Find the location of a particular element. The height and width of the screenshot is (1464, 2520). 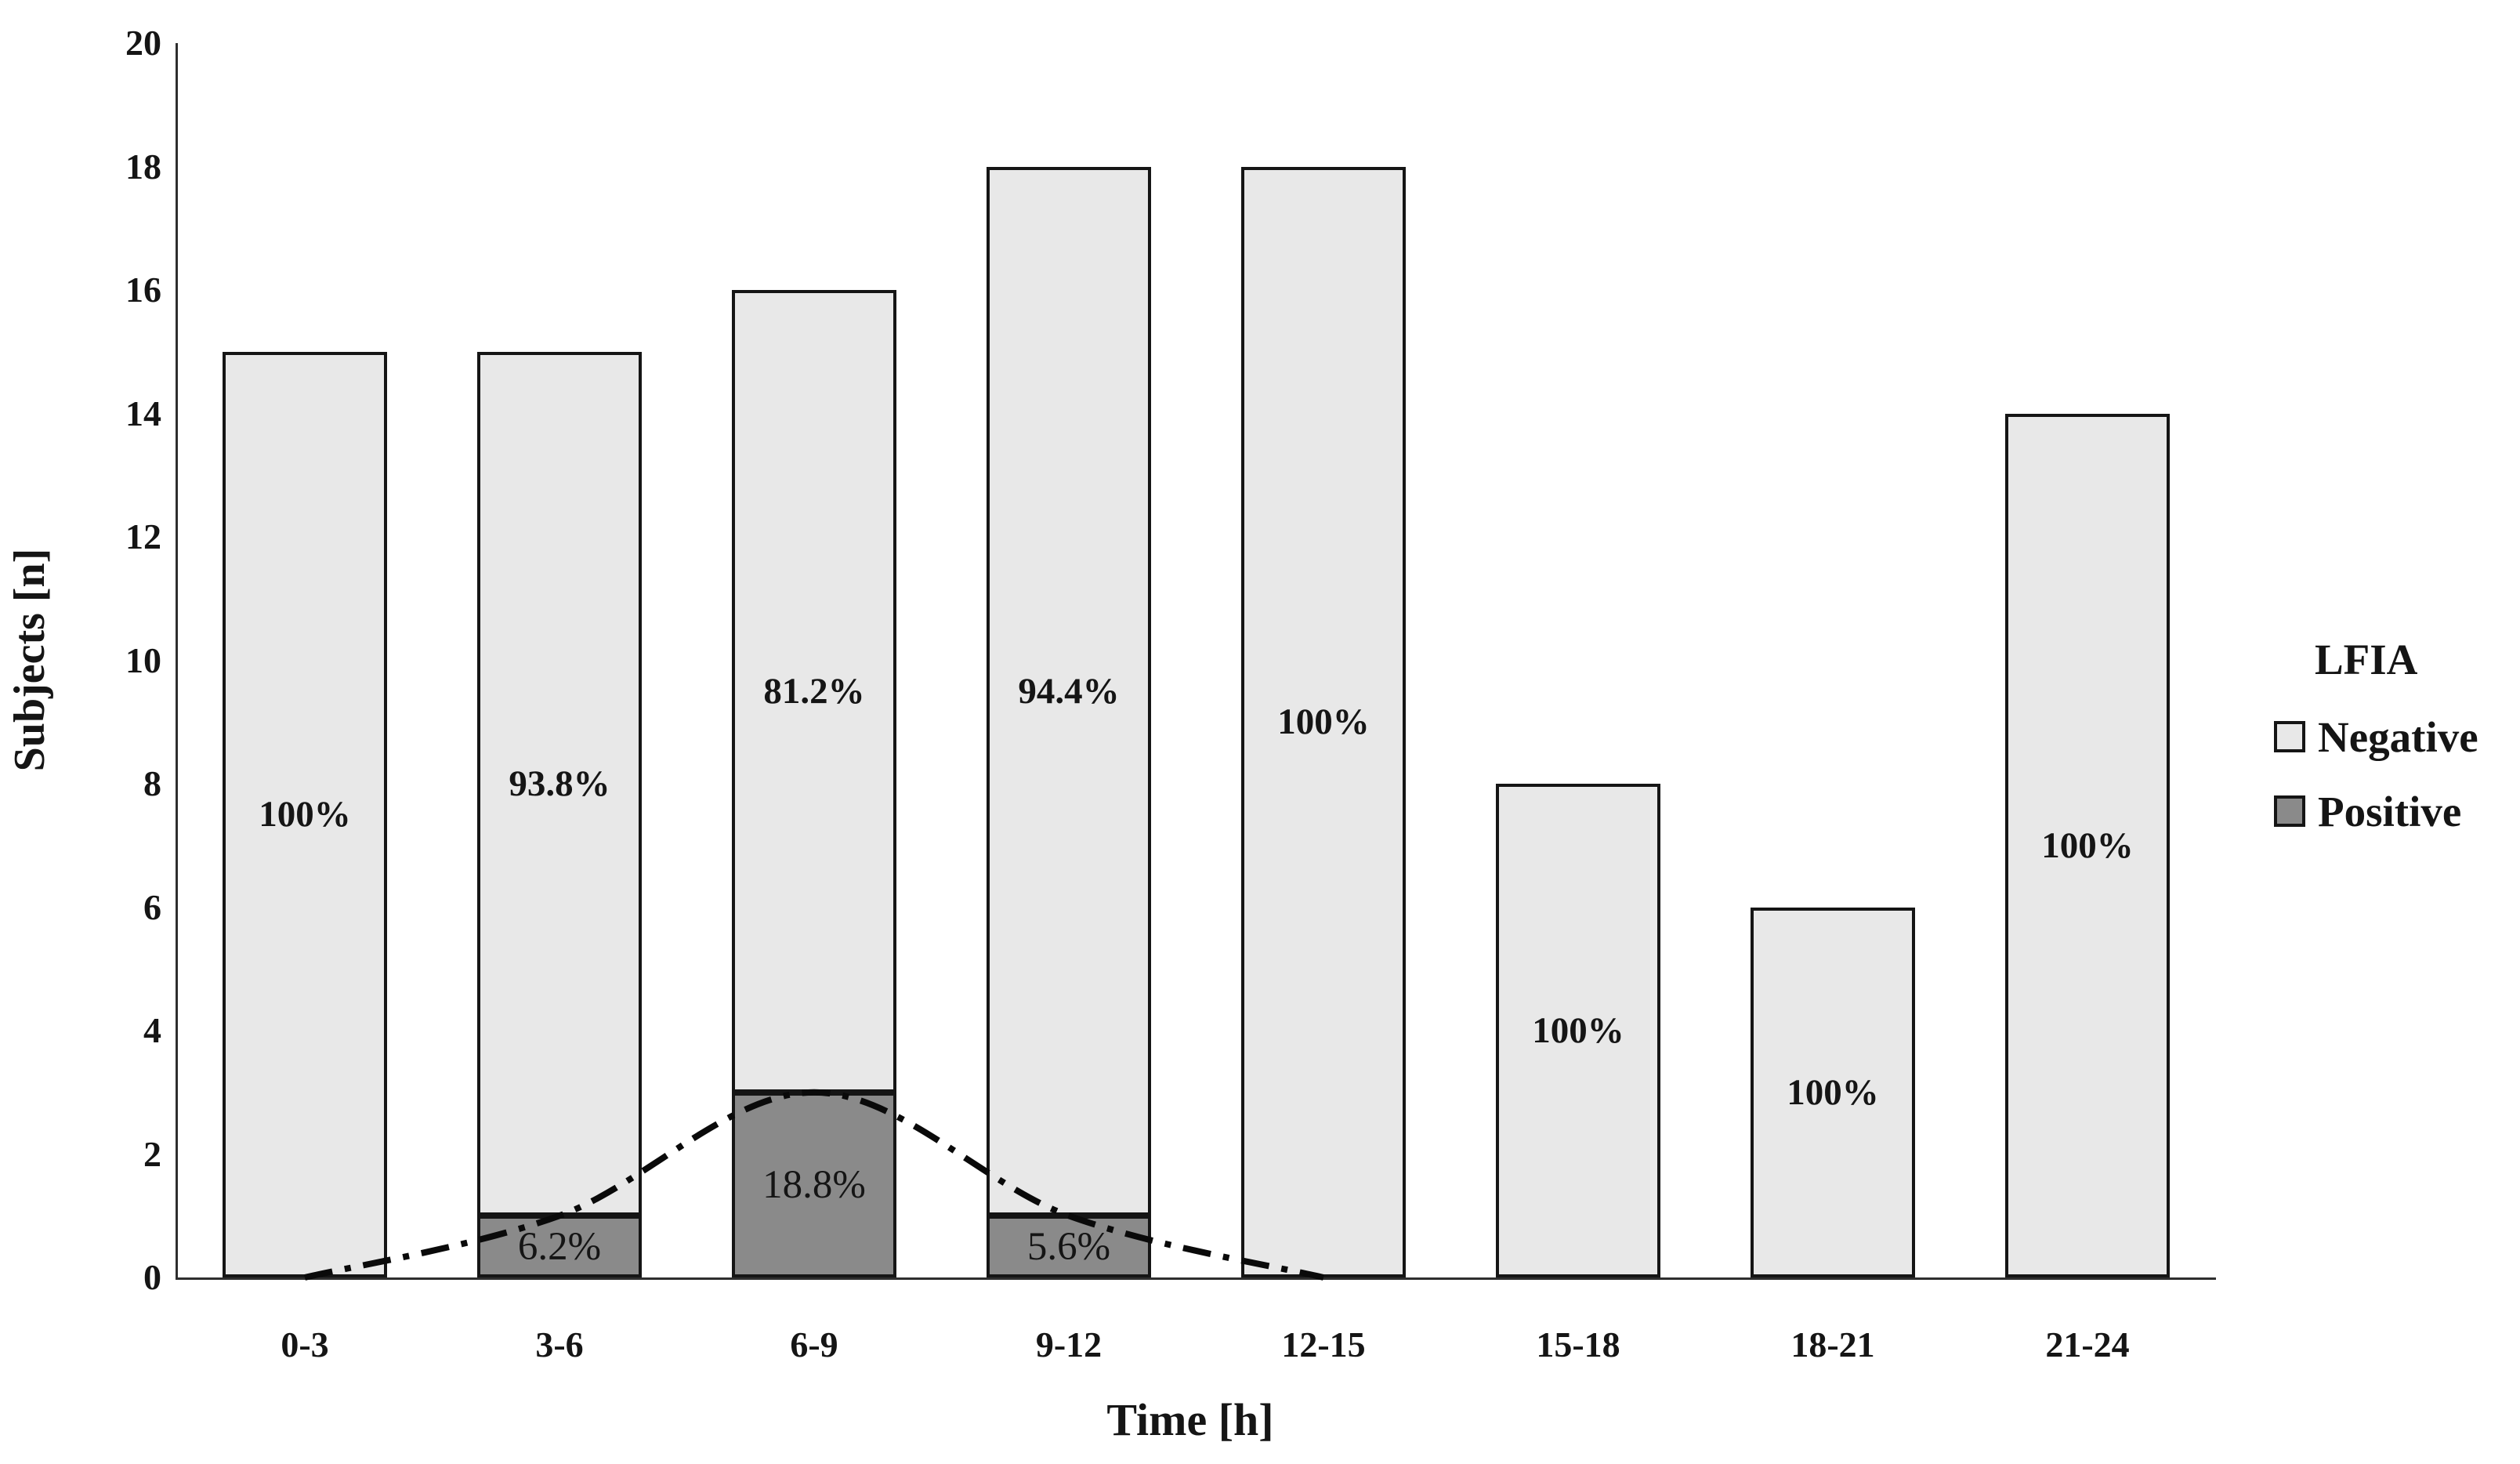

x-tick-label: 12-15 is located at coordinates (1323, 1344).